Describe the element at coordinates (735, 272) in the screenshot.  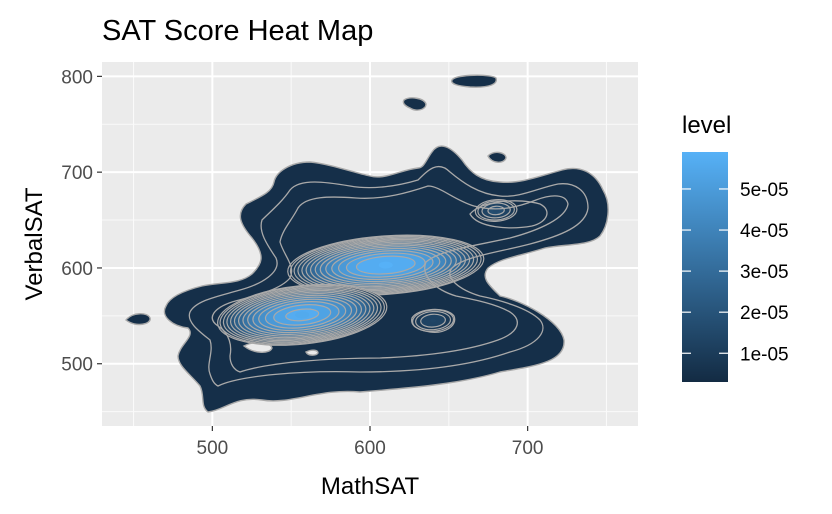
I see `legend-ticks: 1e-05 2e-05 3e-05 4e-05 5e-05` at that location.